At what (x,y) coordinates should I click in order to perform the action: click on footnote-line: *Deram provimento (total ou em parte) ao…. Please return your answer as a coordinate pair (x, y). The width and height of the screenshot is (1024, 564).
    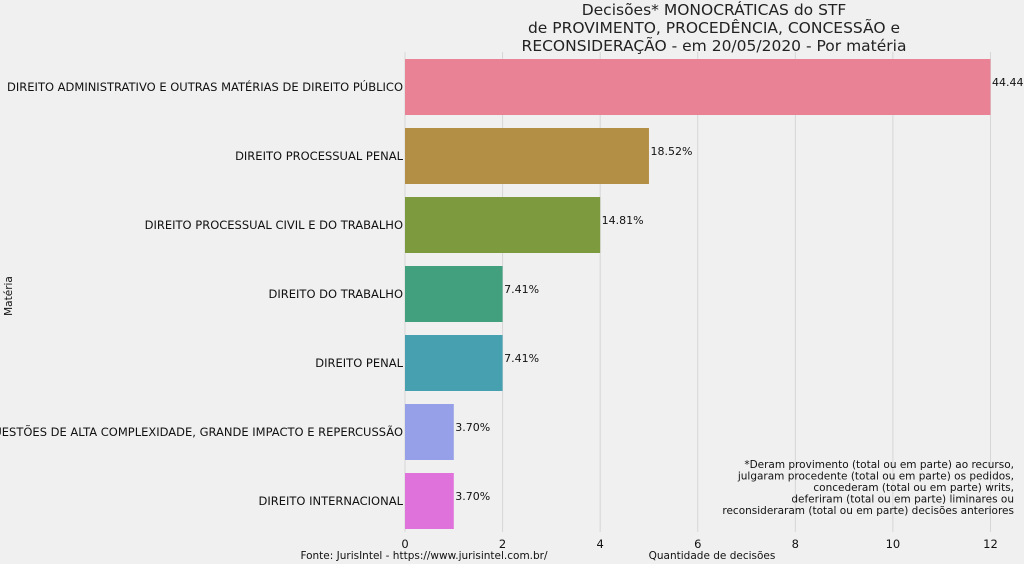
    Looking at the image, I should click on (879, 465).